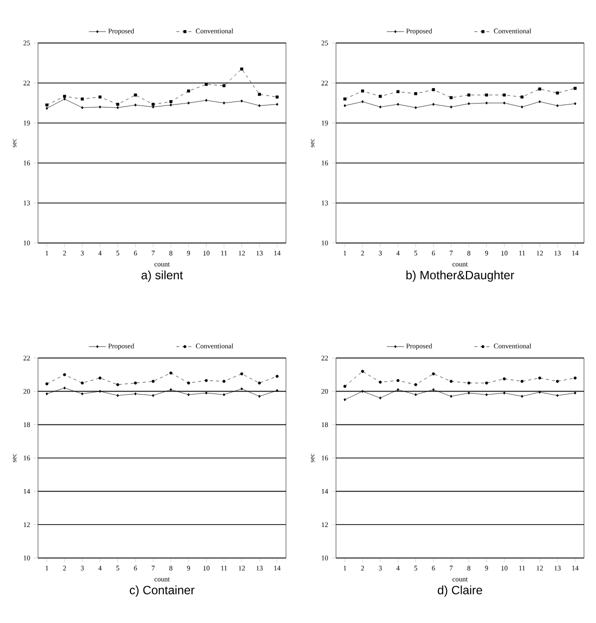  What do you see at coordinates (460, 591) in the screenshot?
I see `text: d) Claire` at bounding box center [460, 591].